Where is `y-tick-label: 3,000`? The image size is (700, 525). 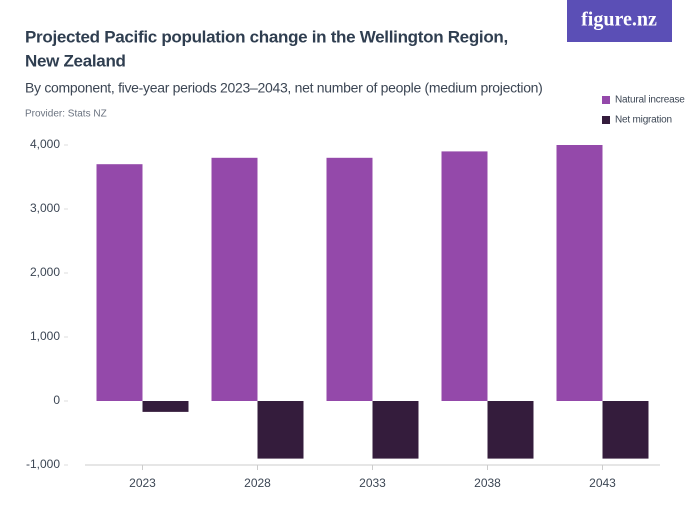 y-tick-label: 3,000 is located at coordinates (45, 208).